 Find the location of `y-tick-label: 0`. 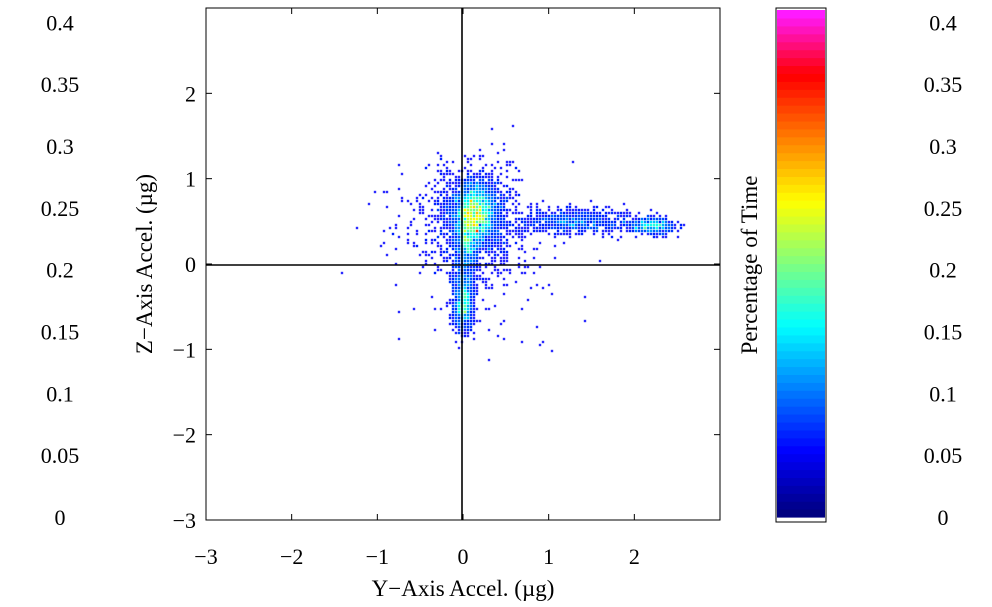

y-tick-label: 0 is located at coordinates (190, 264).